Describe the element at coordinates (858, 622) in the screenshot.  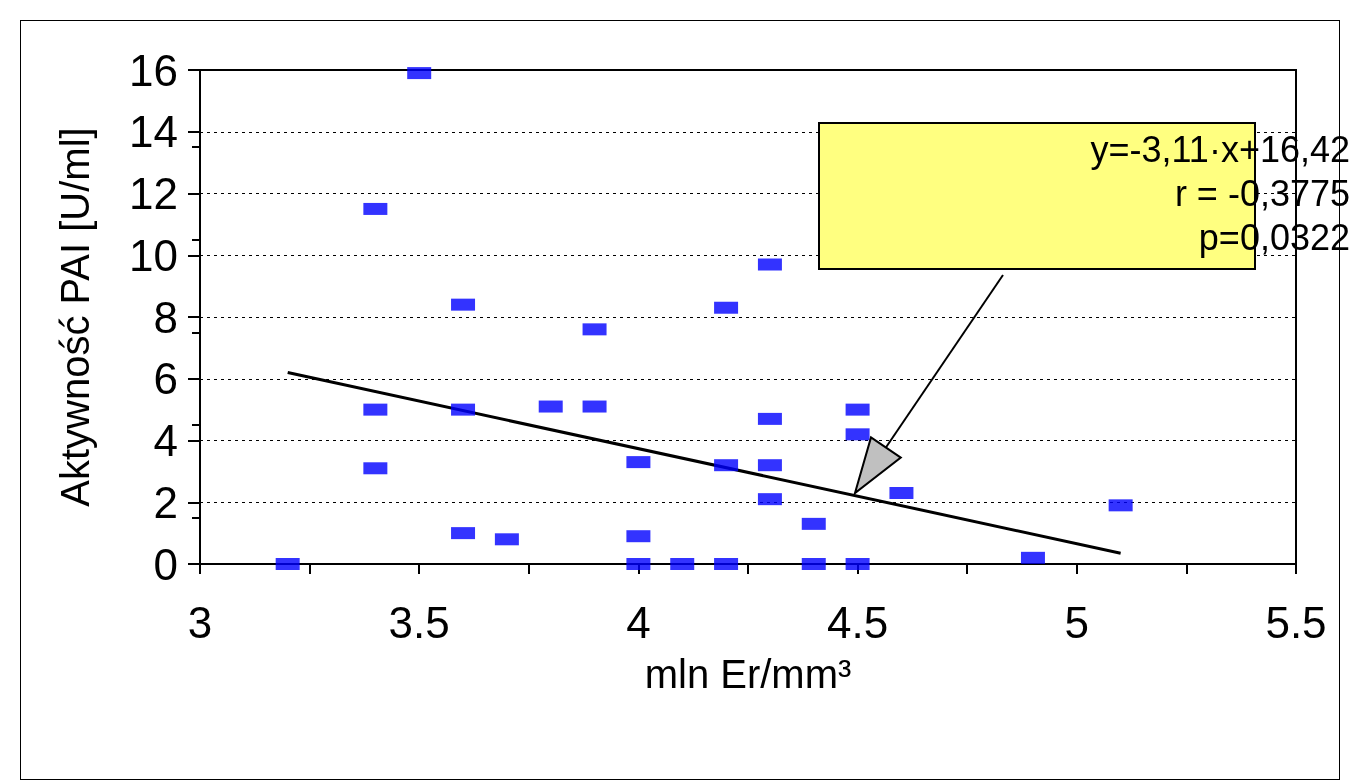
I see `x-tick-label: 4.5` at that location.